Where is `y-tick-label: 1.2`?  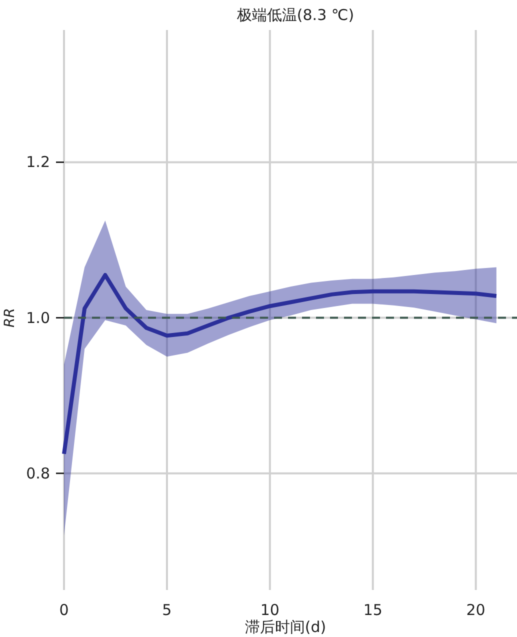 y-tick-label: 1.2 is located at coordinates (38, 162).